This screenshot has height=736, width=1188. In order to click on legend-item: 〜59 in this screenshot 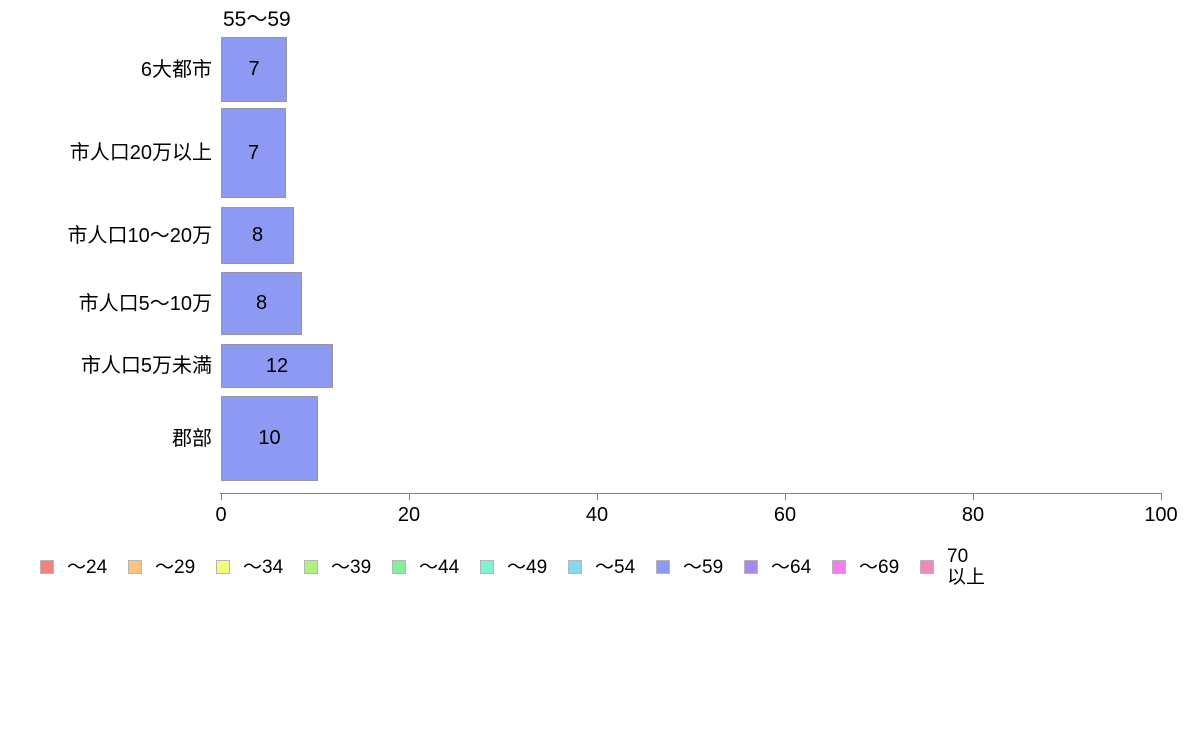, I will do `click(689, 567)`.